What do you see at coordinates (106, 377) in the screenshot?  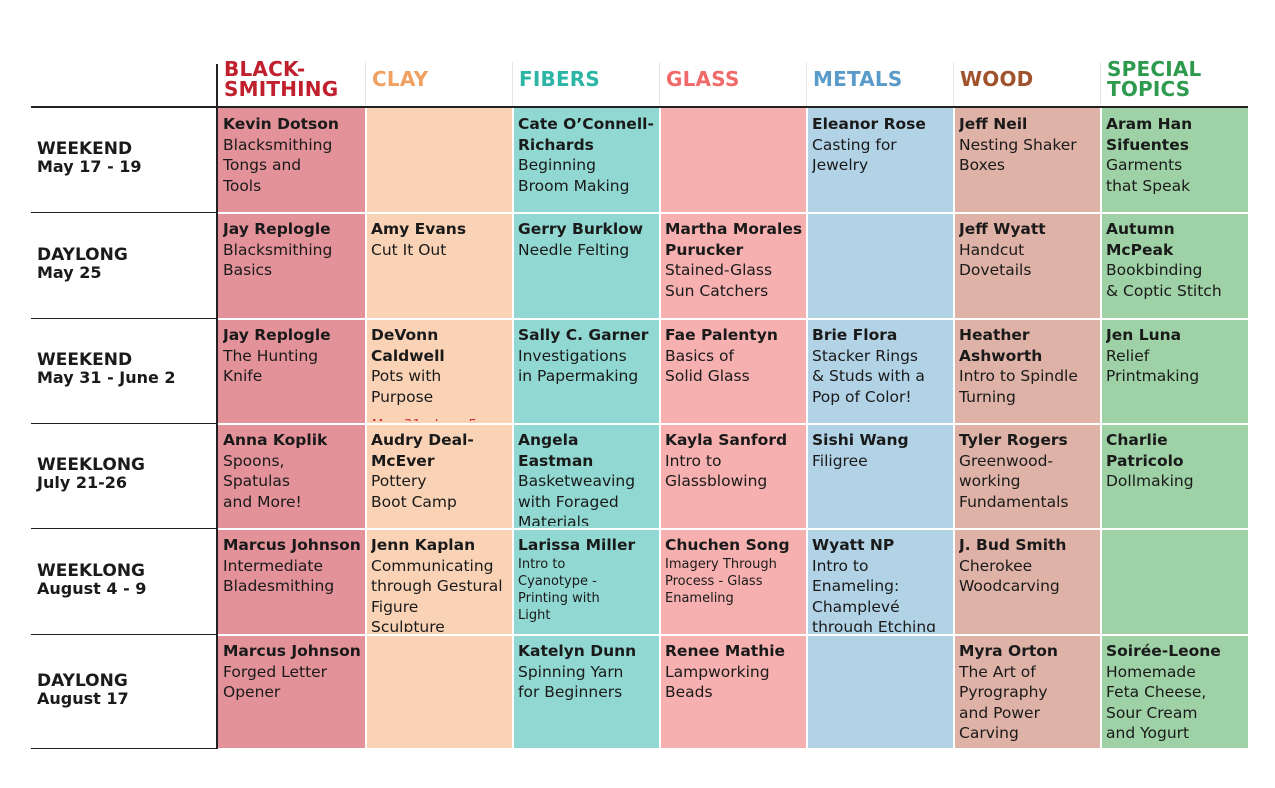 I see `row-session-date: May 31 - June 2` at bounding box center [106, 377].